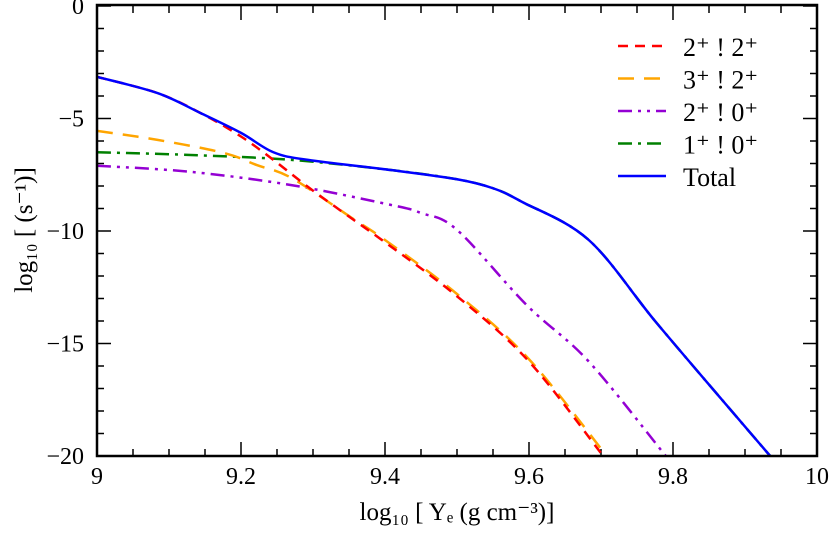 This screenshot has height=533, width=830. What do you see at coordinates (720, 145) in the screenshot?
I see `legend-label: 1⁺ ! 0⁺` at bounding box center [720, 145].